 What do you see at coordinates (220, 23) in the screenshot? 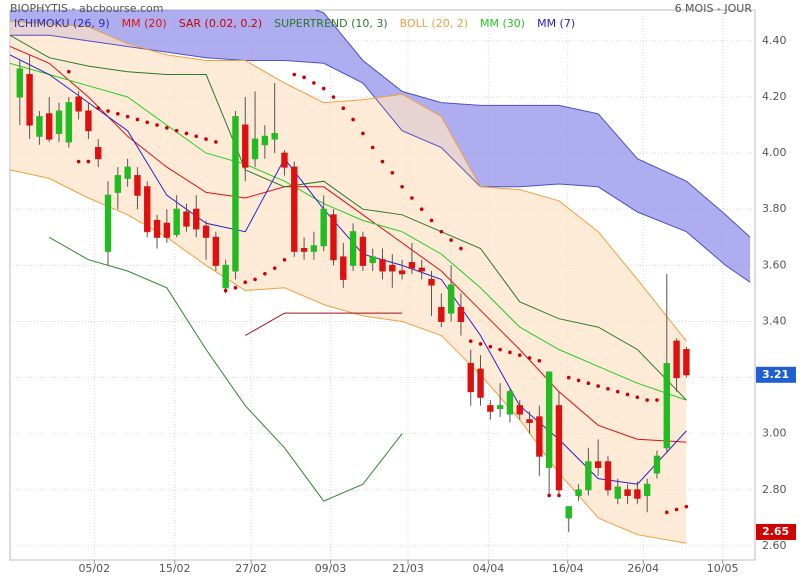
I see `legend-entry: SAR (0.02, 0.2)` at bounding box center [220, 23].